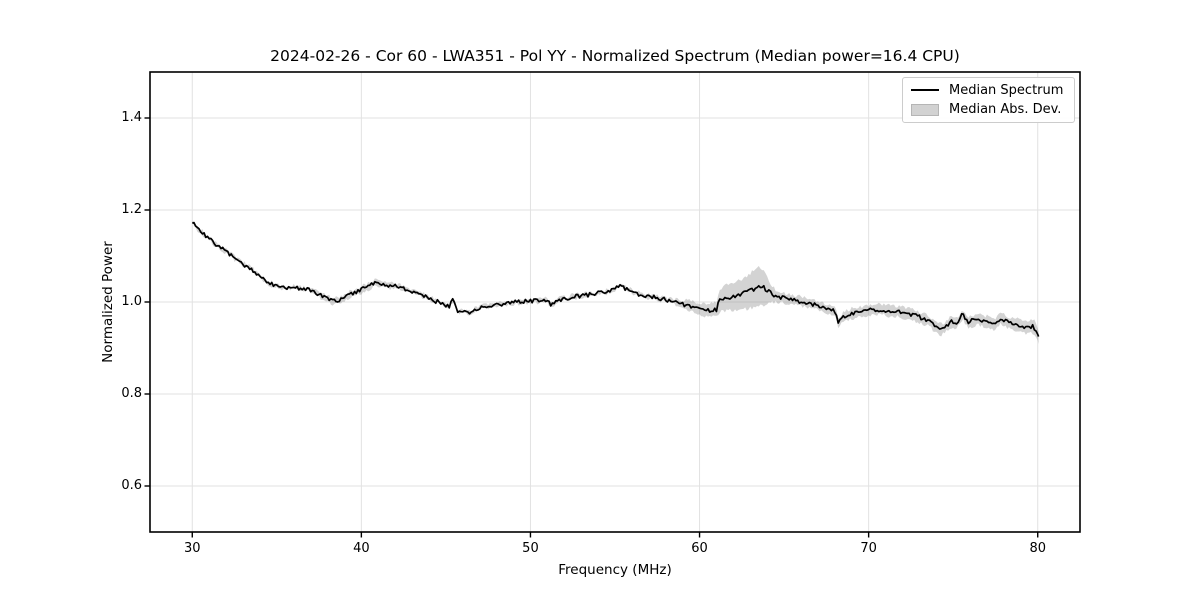 The image size is (1200, 600). What do you see at coordinates (131, 393) in the screenshot?
I see `y-tick-label: 0.8` at bounding box center [131, 393].